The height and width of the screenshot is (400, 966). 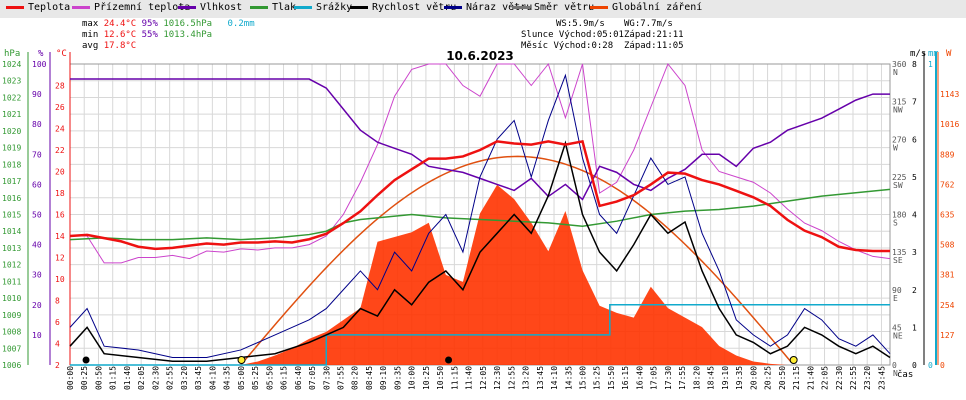 What do you see at coordinates (57, 344) in the screenshot?
I see `temperature-tick-label: 4` at bounding box center [57, 344].